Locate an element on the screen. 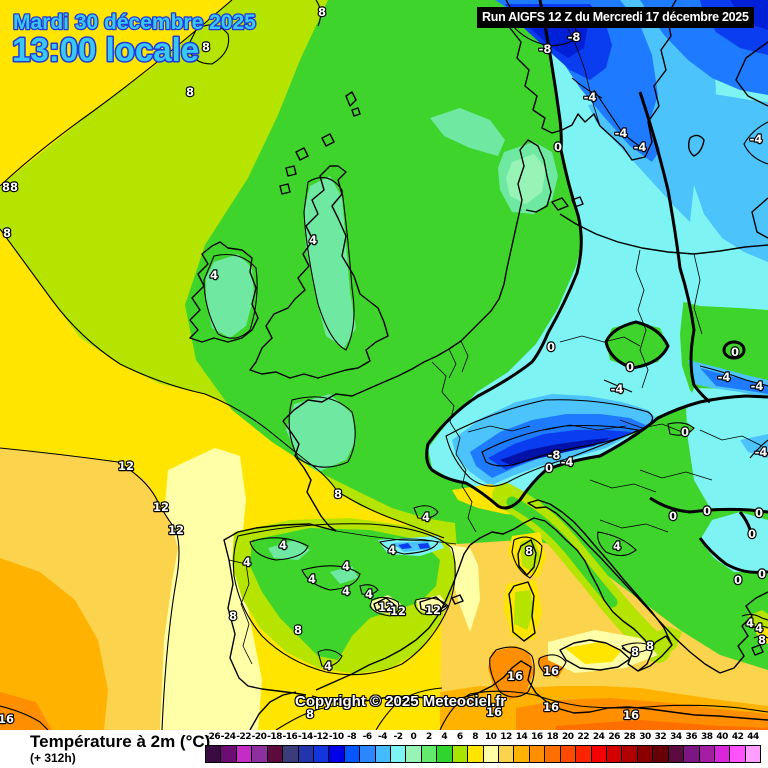  forecast-time: 13:00 locale is located at coordinates (105, 49).